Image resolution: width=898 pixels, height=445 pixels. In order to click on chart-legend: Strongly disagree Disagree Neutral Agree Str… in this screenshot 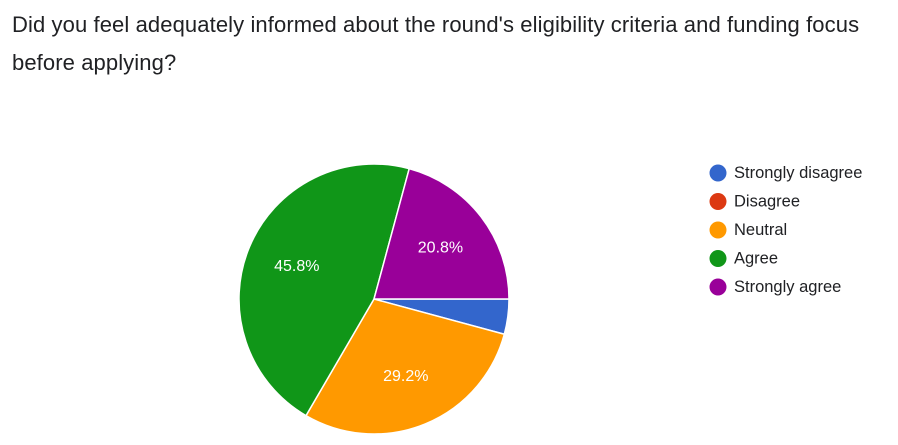, I will do `click(785, 230)`.